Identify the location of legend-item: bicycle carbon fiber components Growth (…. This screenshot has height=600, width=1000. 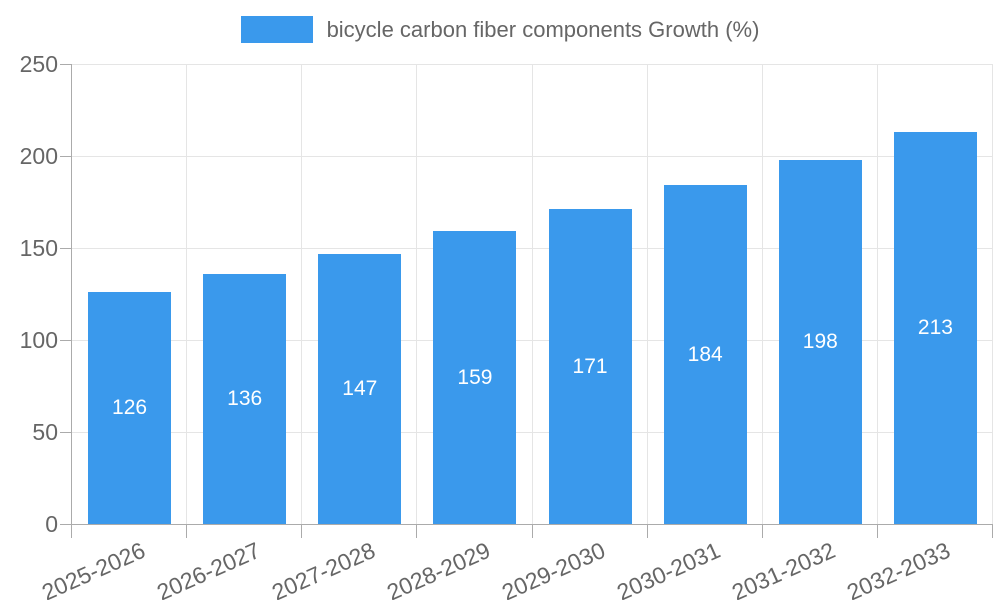
(500, 29).